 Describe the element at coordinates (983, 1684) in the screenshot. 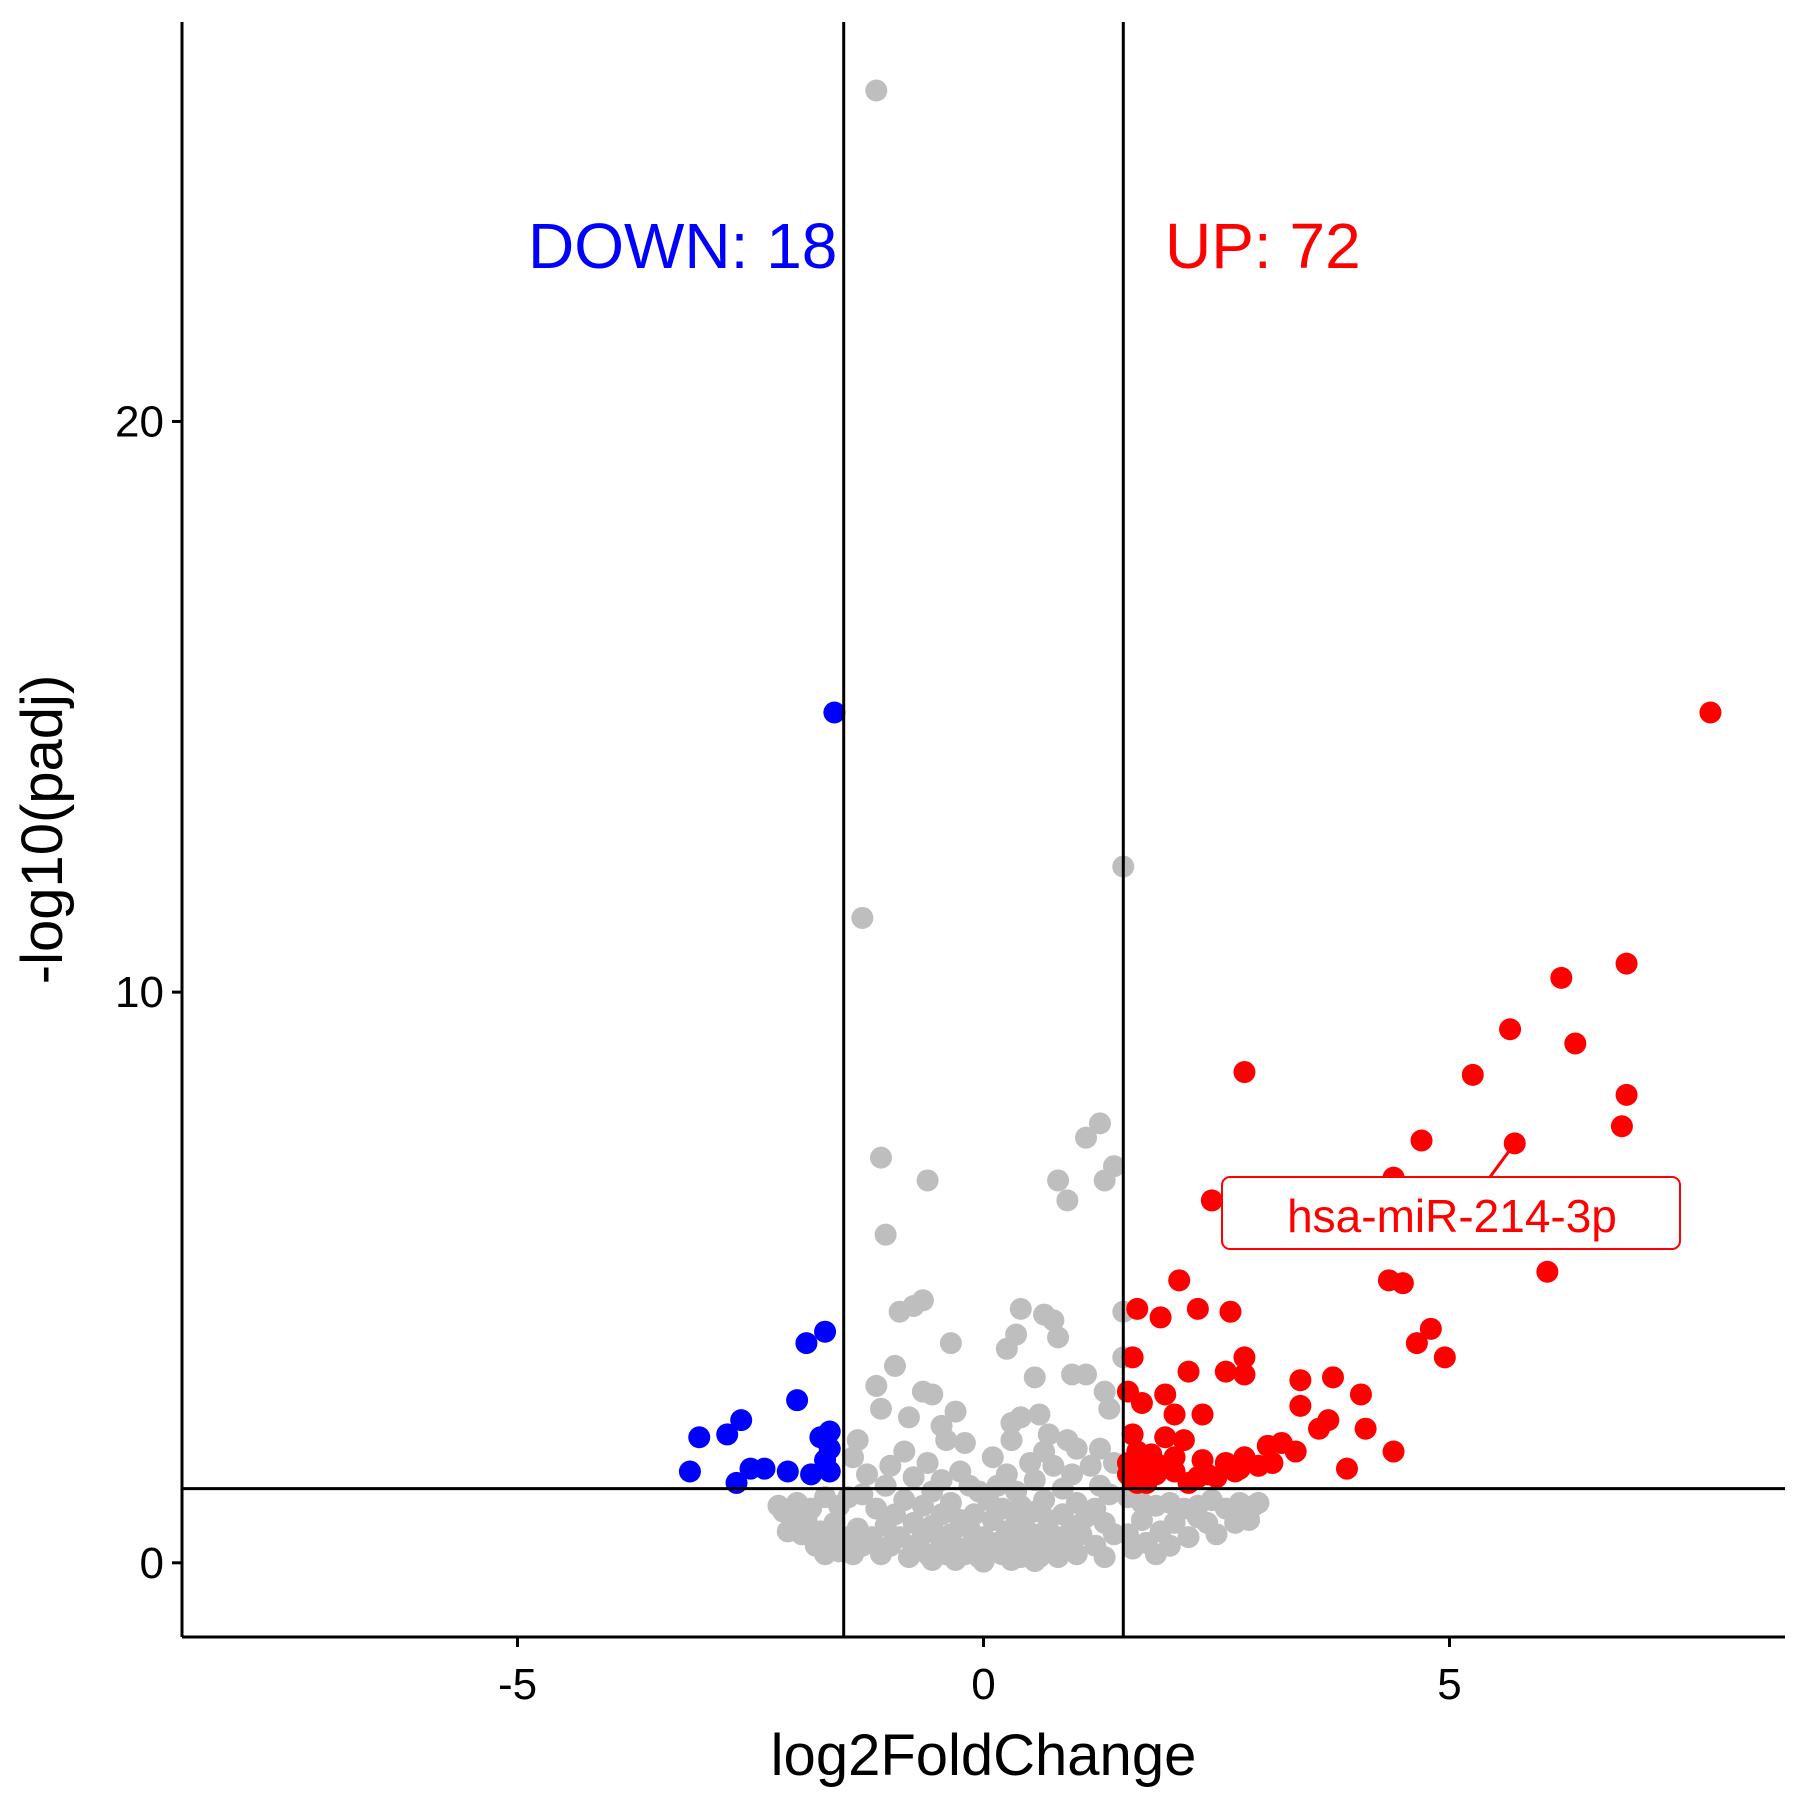

I see `x-tick-label: 0` at that location.